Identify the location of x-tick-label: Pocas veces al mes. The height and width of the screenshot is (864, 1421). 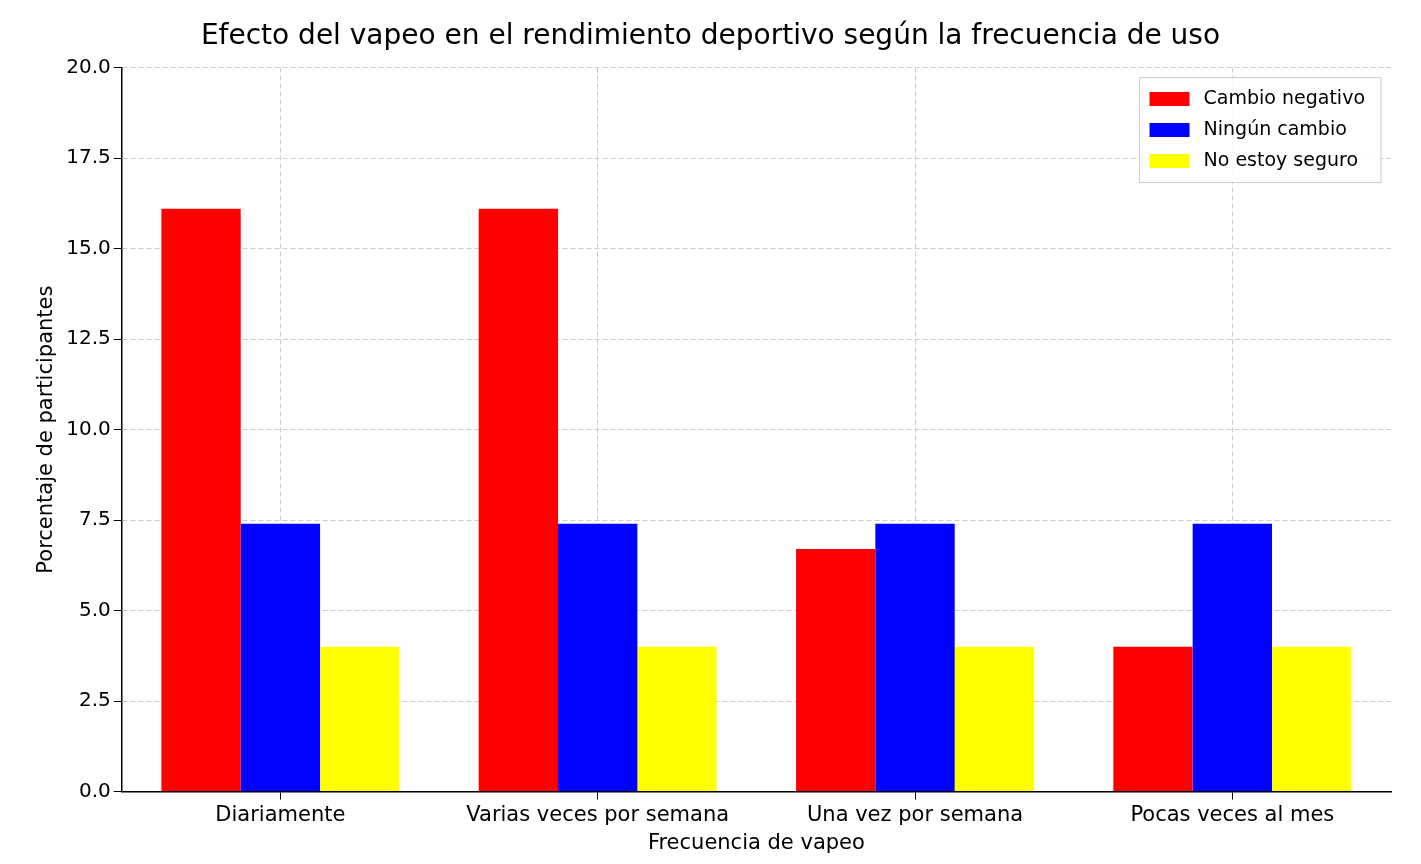
(1232, 813).